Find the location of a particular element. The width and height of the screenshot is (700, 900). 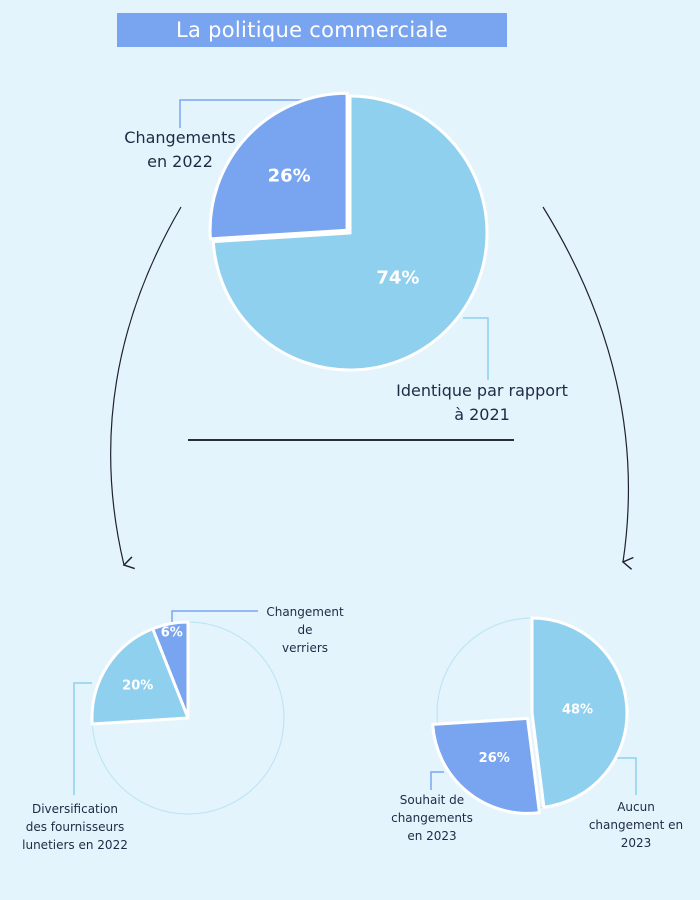

label-identique-2021: Identique par rapport à 2021 is located at coordinates (482, 403).